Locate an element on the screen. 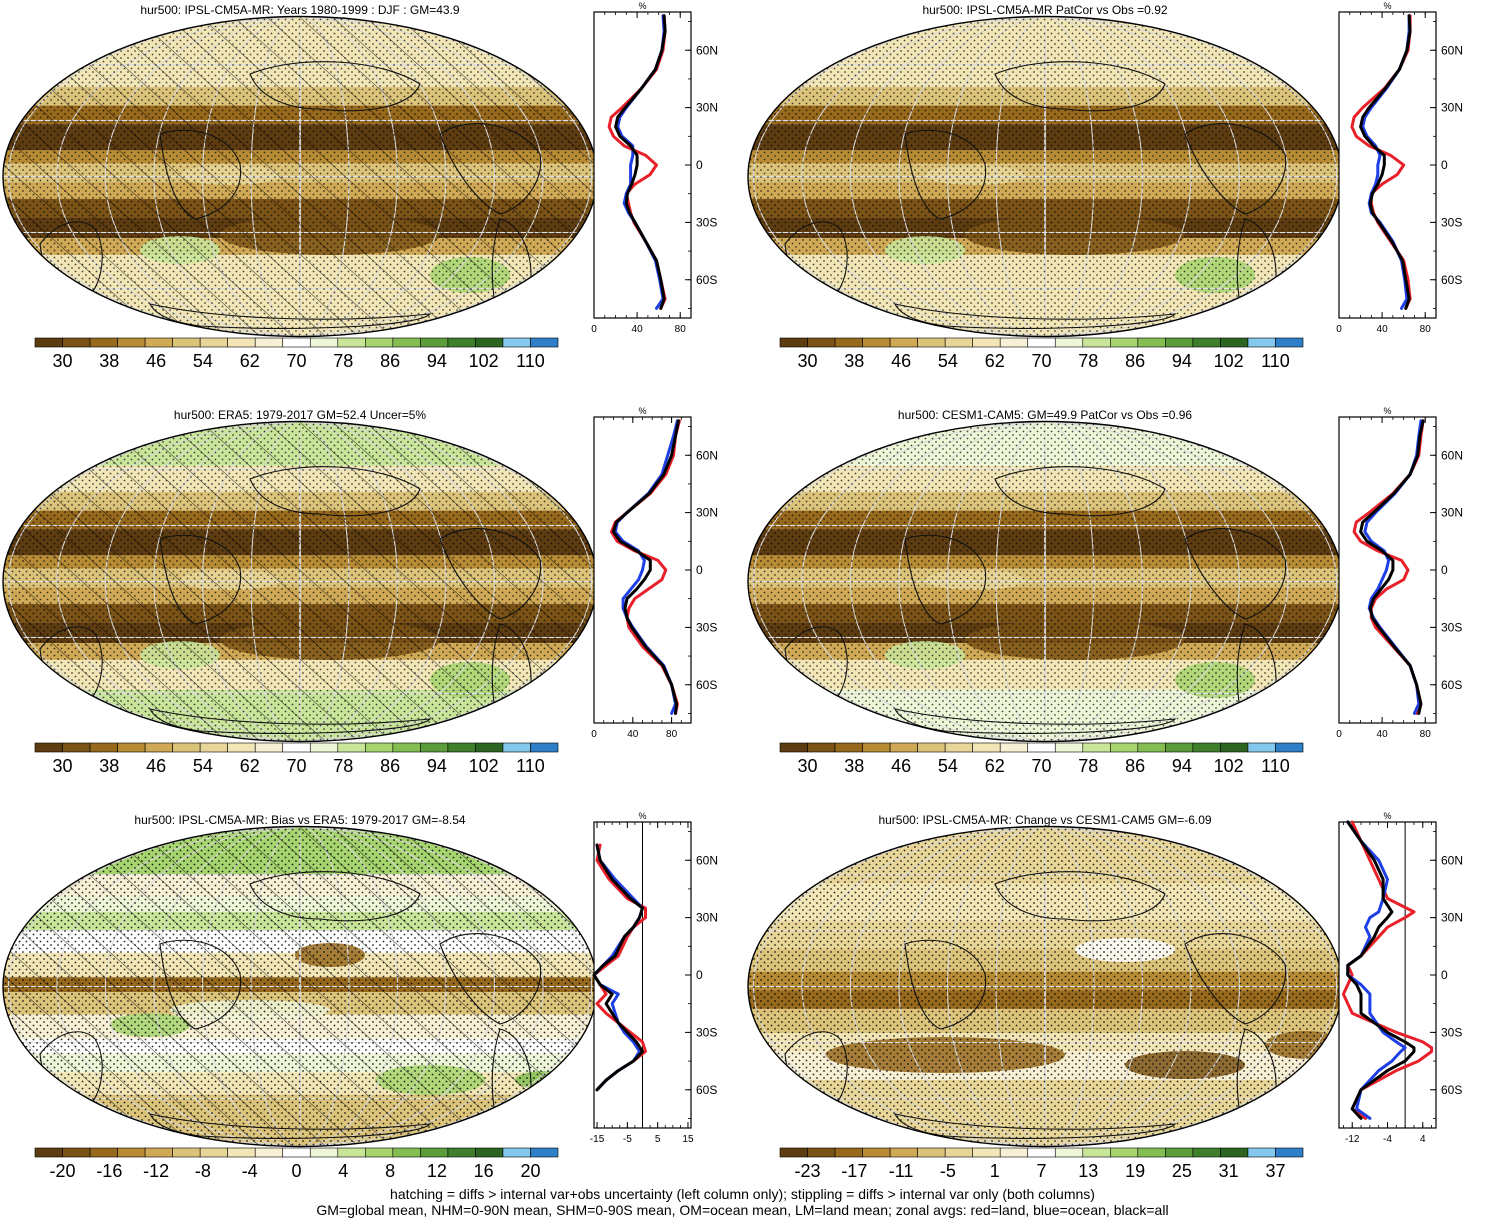 This screenshot has height=1218, width=1485. colorbar: 30 38 46 54 62 70 78 86 94 102 110 is located at coordinates (296, 354).